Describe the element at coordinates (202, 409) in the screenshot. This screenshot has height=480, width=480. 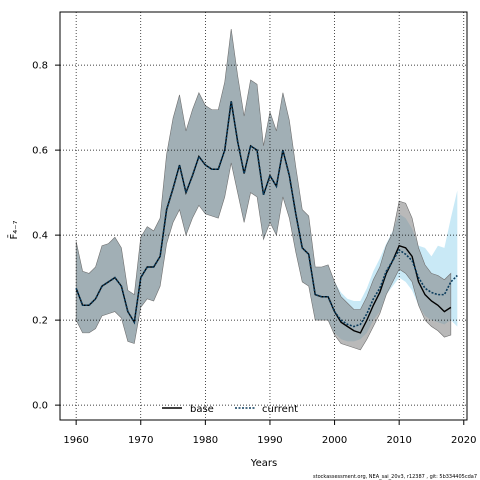
I see `legend-label-base: base` at that location.